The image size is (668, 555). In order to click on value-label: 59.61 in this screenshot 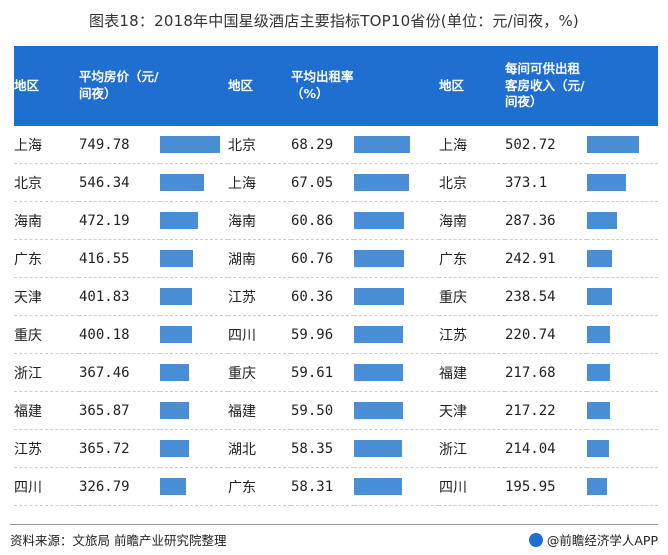, I will do `click(322, 372)`.